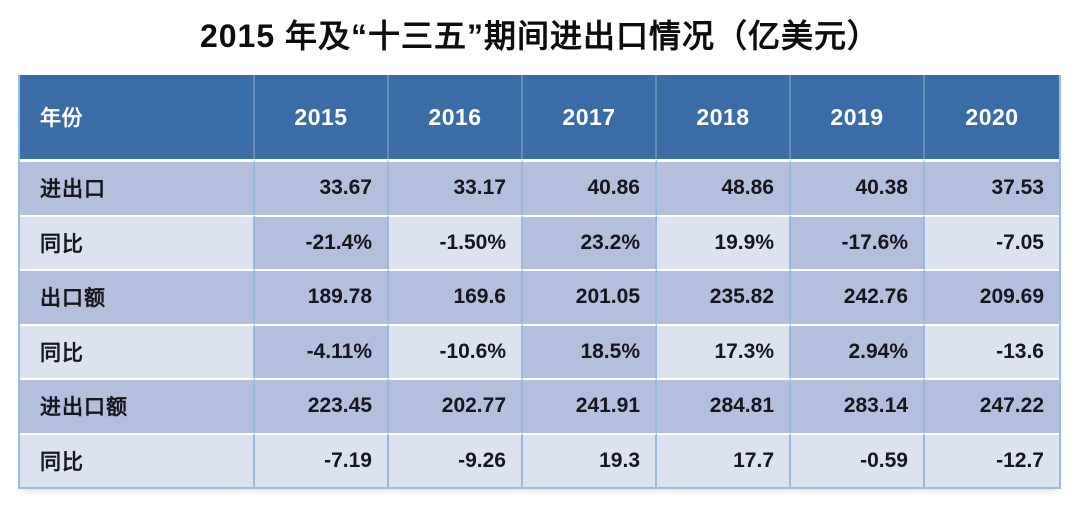 The image size is (1080, 514). Describe the element at coordinates (456, 350) in the screenshot. I see `value-cell: -10.6%` at that location.